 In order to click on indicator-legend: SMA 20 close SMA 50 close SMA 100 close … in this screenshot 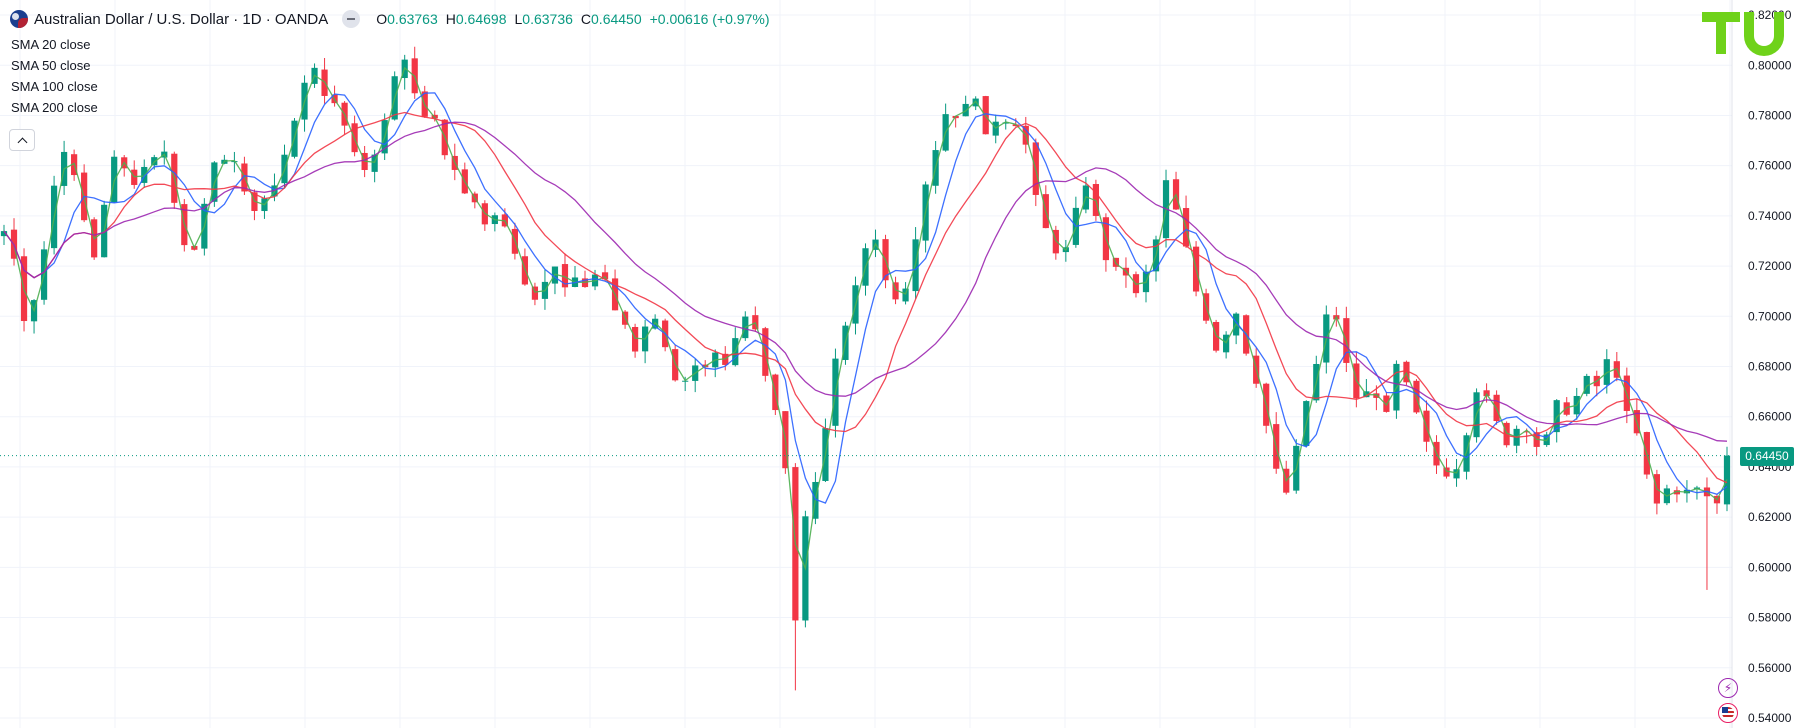, I will do `click(54, 76)`.